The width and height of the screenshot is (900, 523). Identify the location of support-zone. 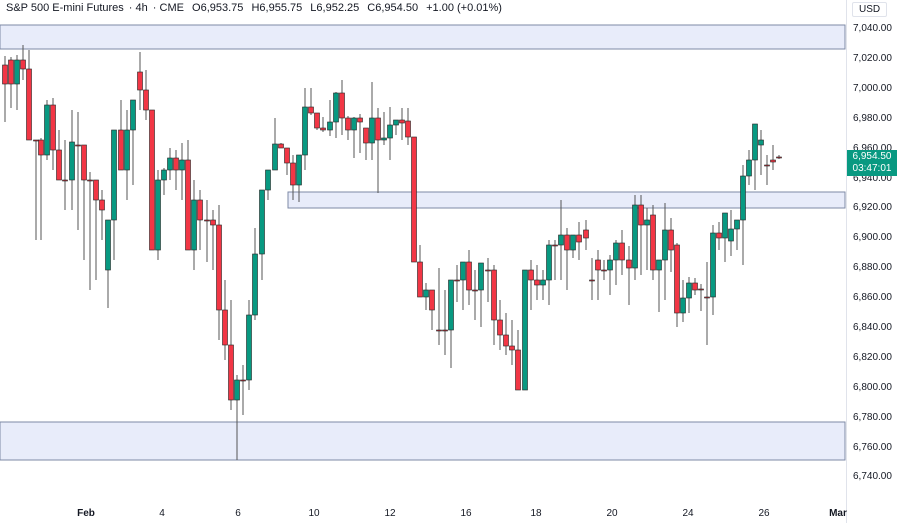
(423, 441).